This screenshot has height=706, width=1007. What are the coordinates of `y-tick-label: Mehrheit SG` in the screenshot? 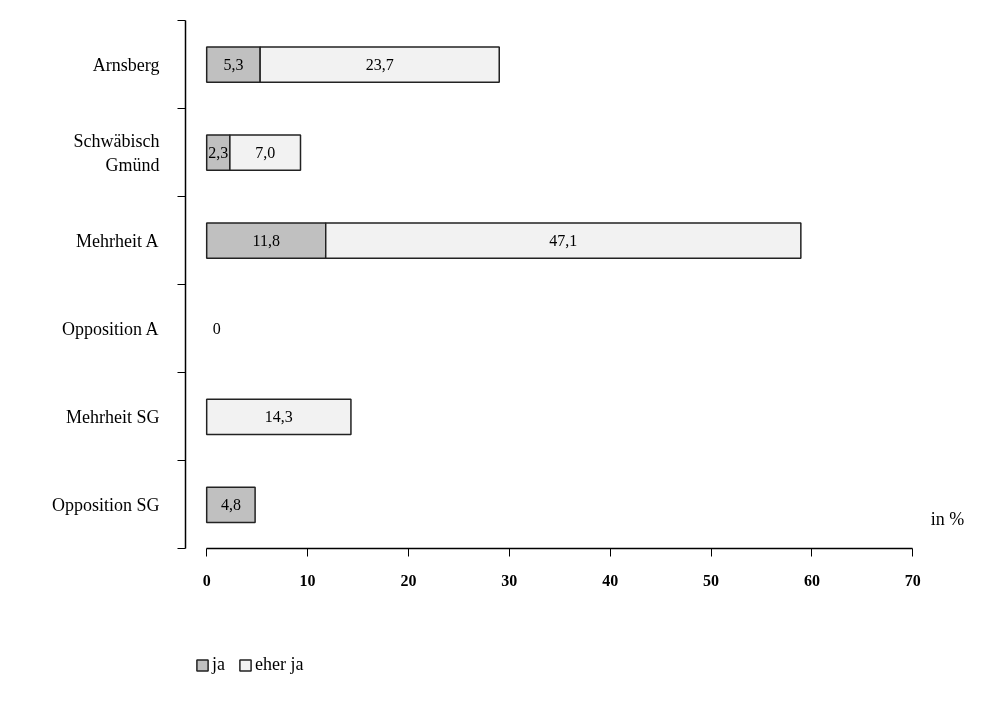 It's located at (113, 416).